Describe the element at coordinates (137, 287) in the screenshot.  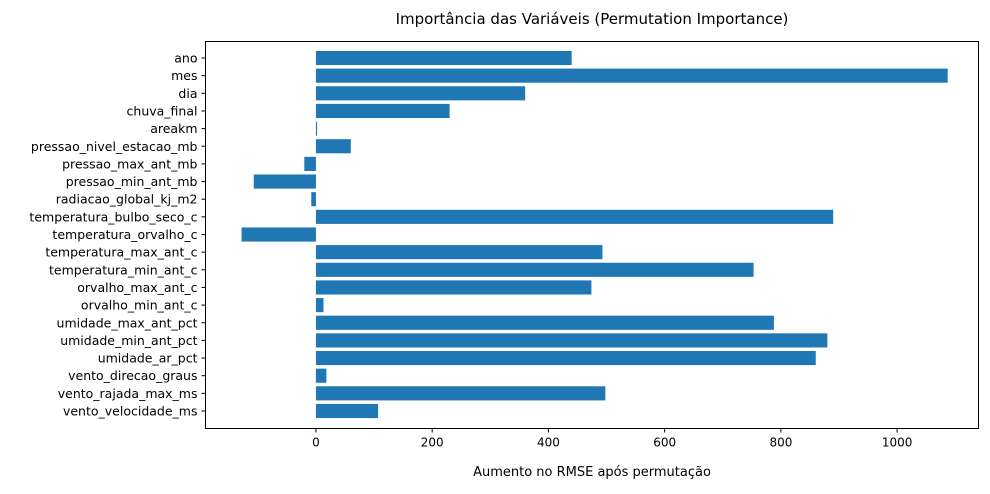
I see `y-tick-label-orvalho-max-ant-c: orvalho_max_ant_c` at that location.